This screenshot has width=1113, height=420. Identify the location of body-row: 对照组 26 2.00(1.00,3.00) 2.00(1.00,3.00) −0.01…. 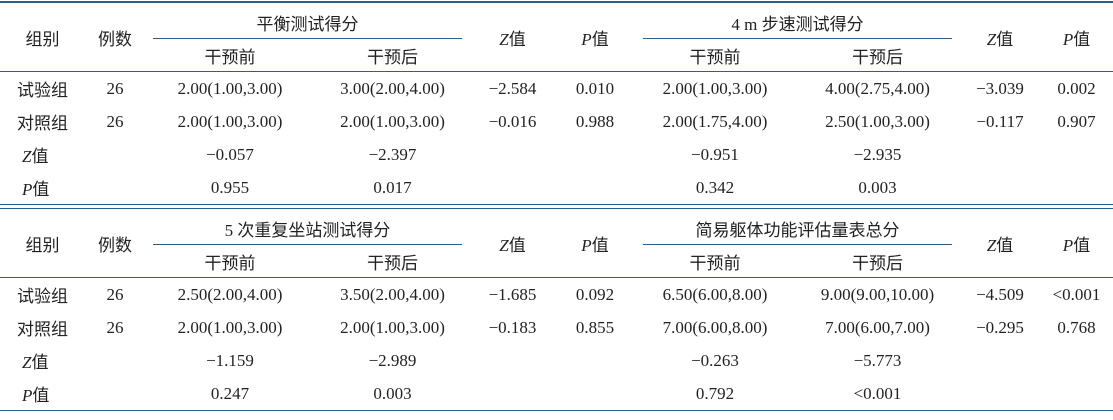
(556, 121).